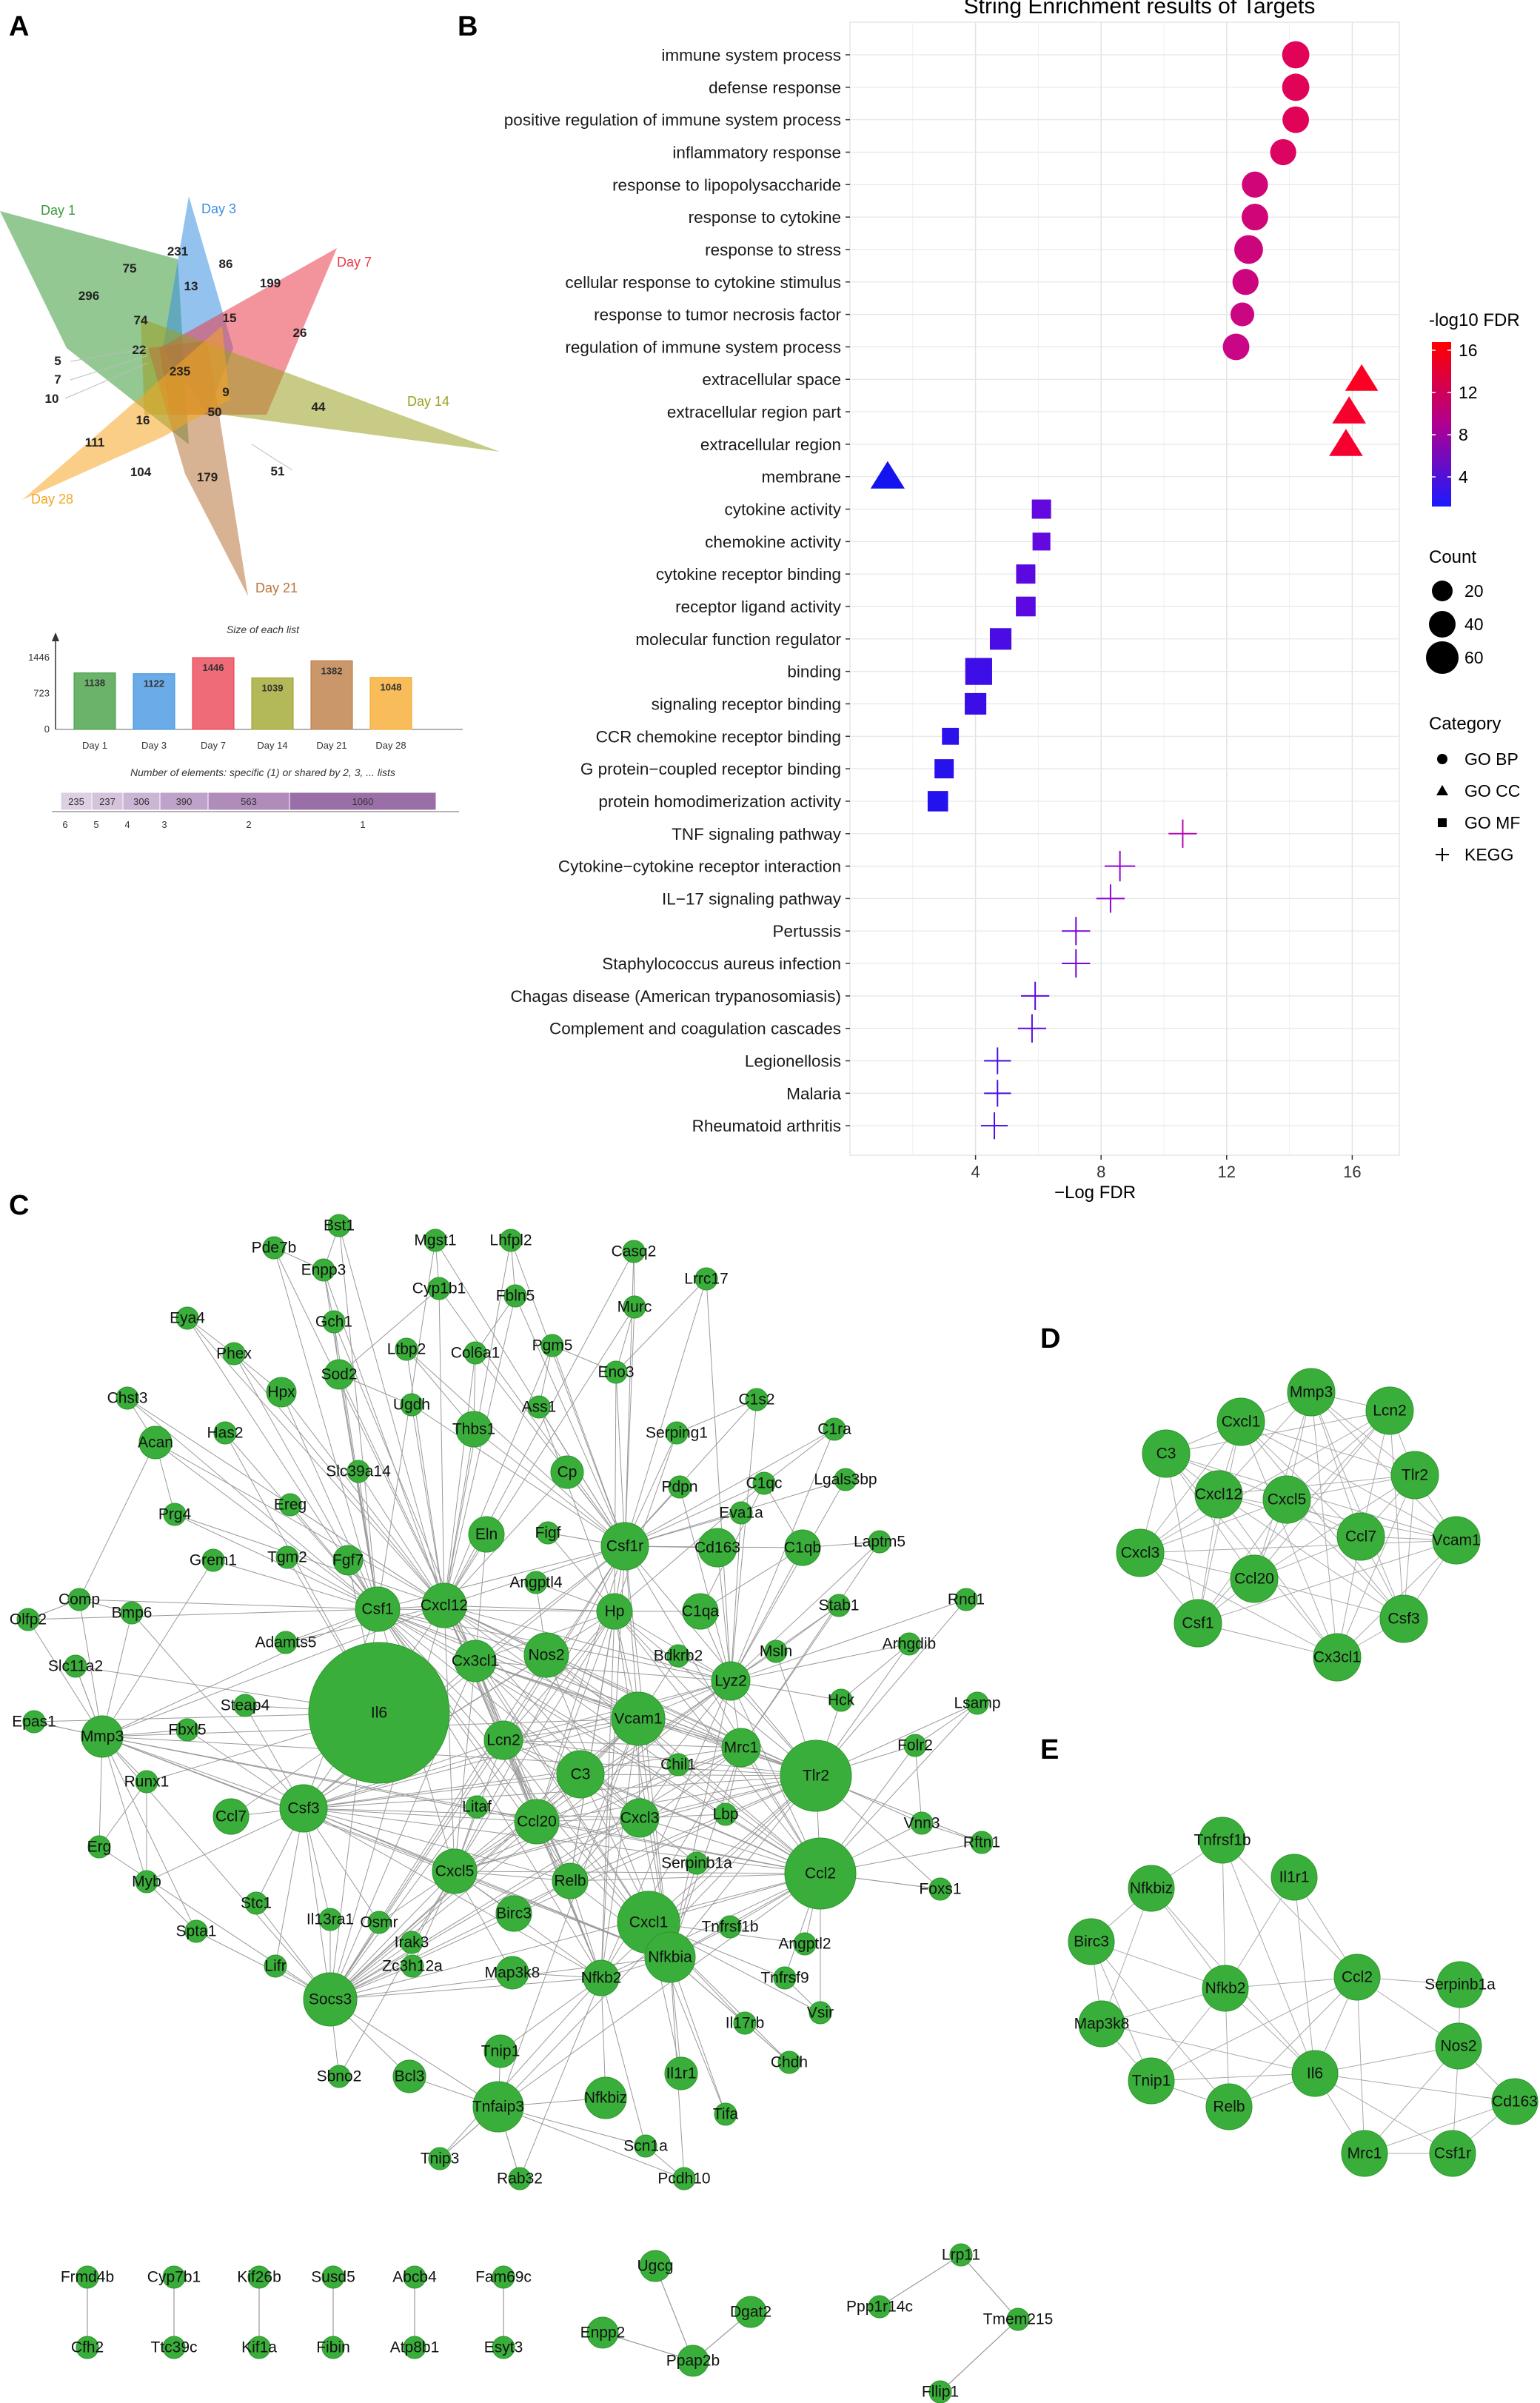 The height and width of the screenshot is (2403, 1540). Describe the element at coordinates (677, 1434) in the screenshot. I see `main-node-label: Serping1` at that location.